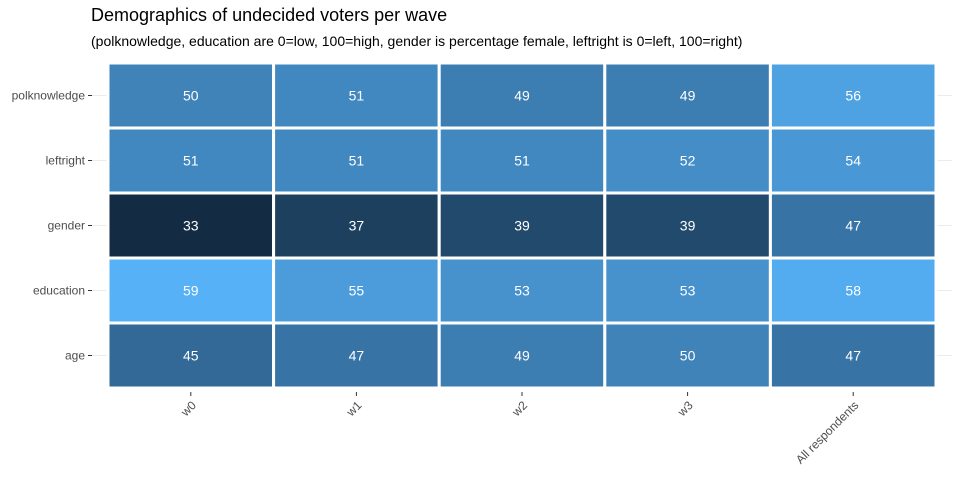 The image size is (960, 480). I want to click on cell-value-label: 45, so click(191, 356).